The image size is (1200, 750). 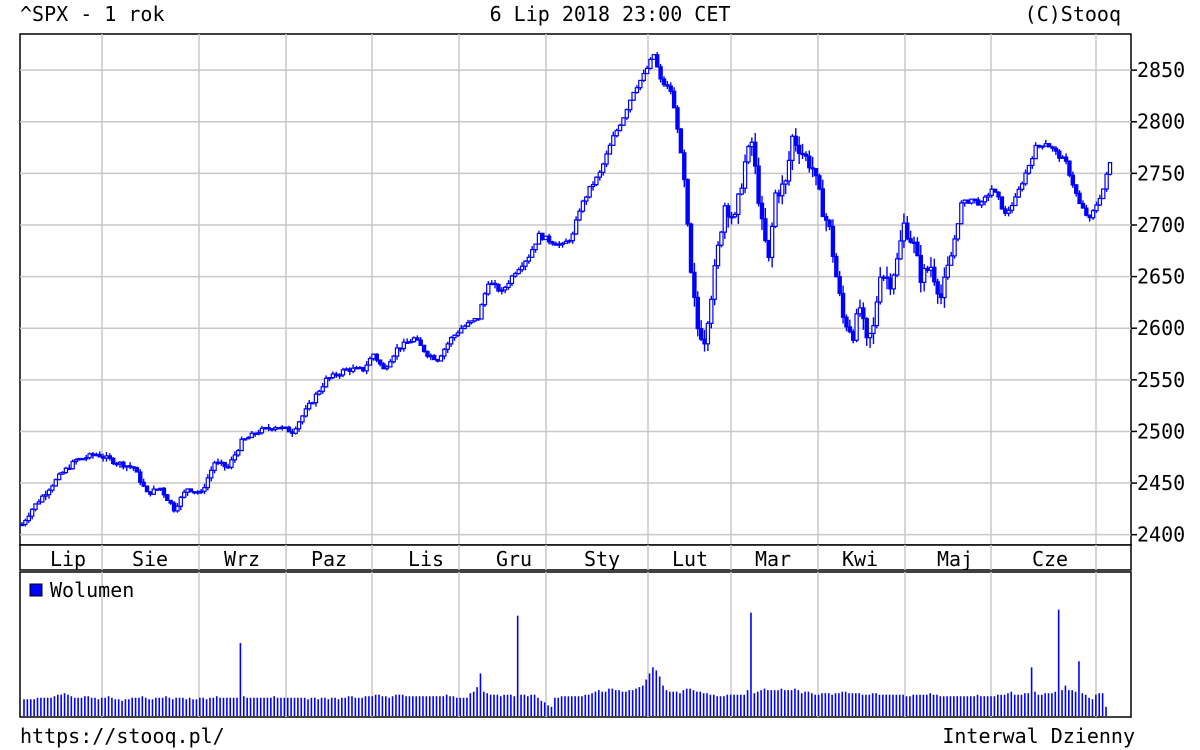 I want to click on legend-swatch, so click(x=36, y=590).